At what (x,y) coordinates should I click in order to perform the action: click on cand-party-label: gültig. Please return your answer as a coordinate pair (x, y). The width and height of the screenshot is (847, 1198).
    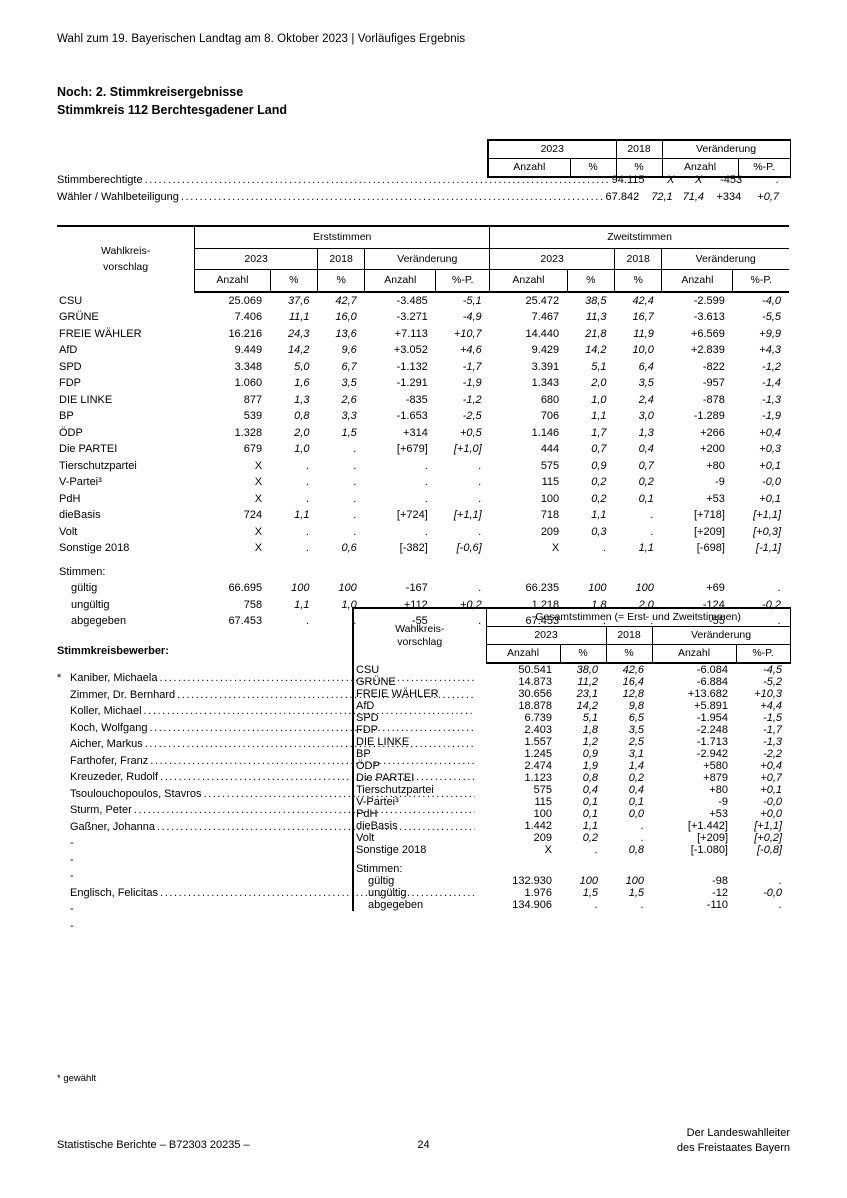
    Looking at the image, I should click on (419, 881).